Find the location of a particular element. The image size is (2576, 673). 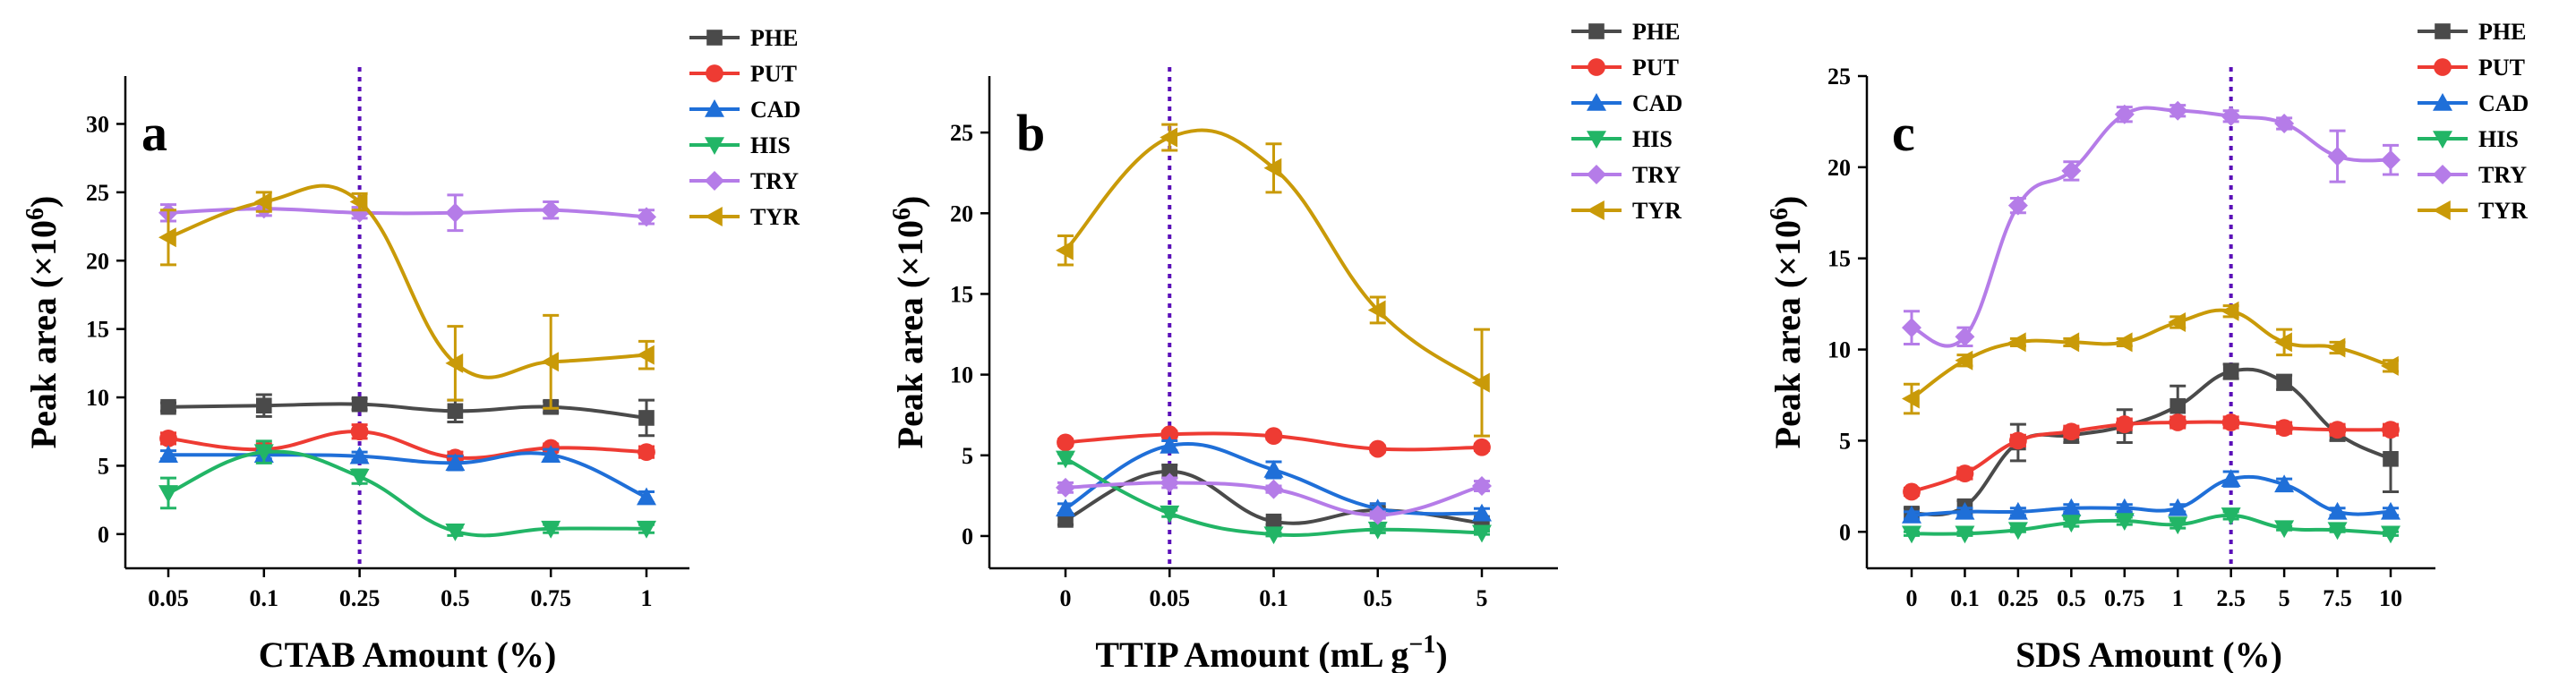

y-axis-title-main: Peak area (×10 is located at coordinates (1787, 334).